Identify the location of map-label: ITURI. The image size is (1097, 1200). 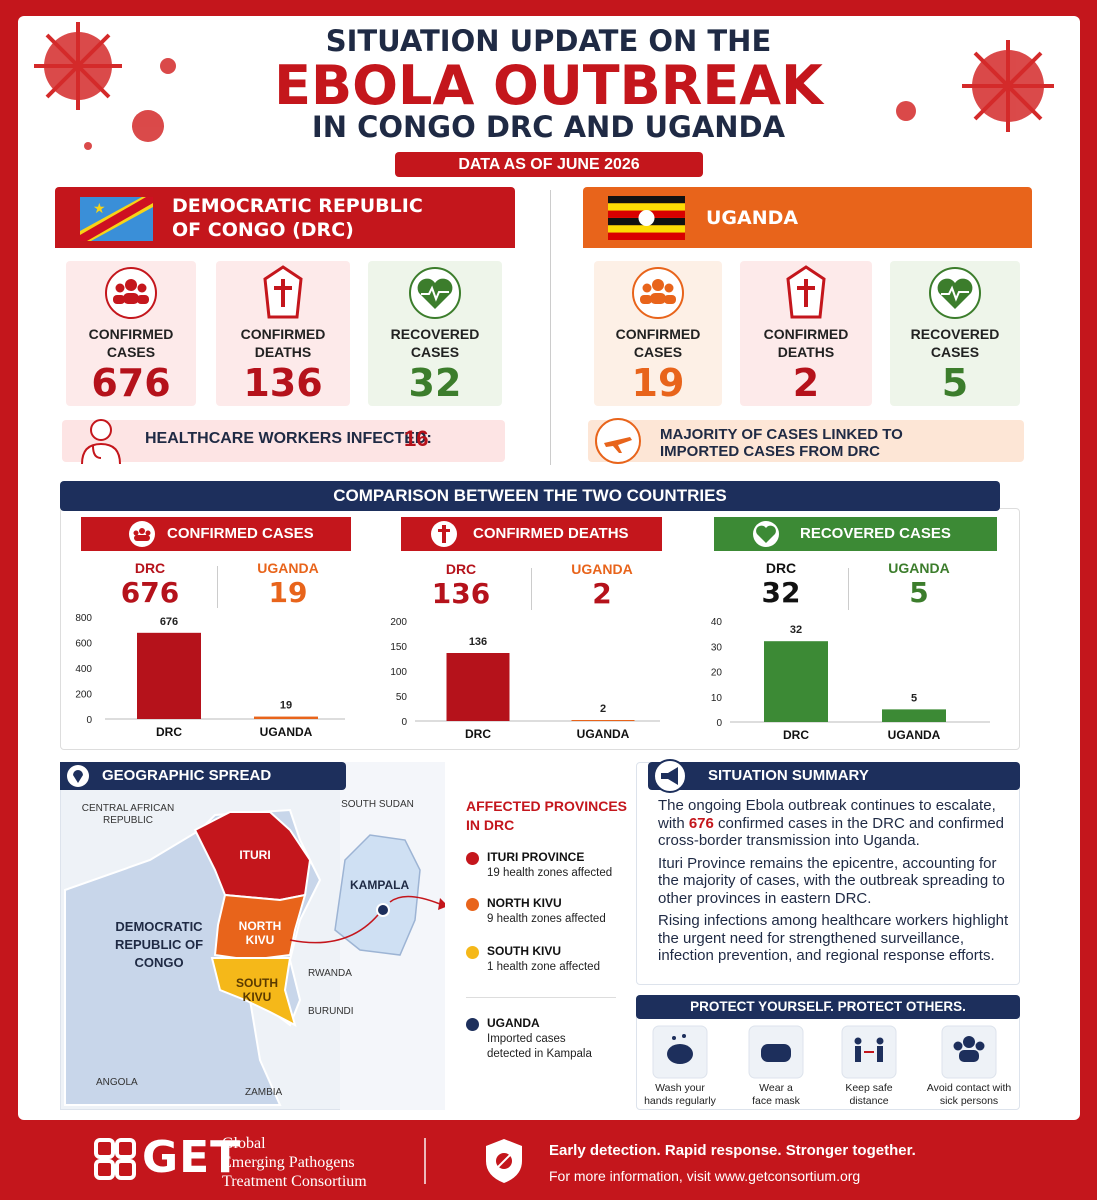
(255, 855).